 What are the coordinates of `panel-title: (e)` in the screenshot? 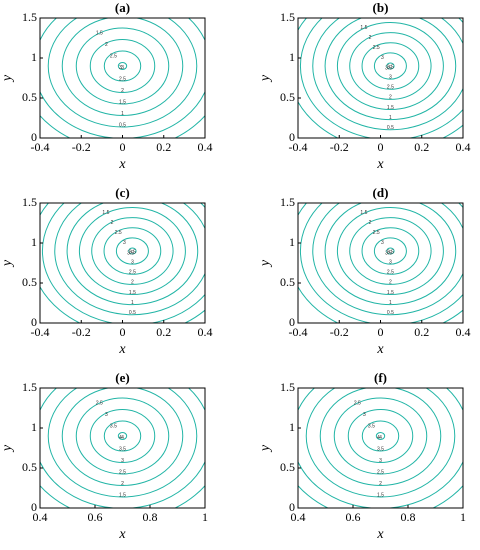 It's located at (122, 377).